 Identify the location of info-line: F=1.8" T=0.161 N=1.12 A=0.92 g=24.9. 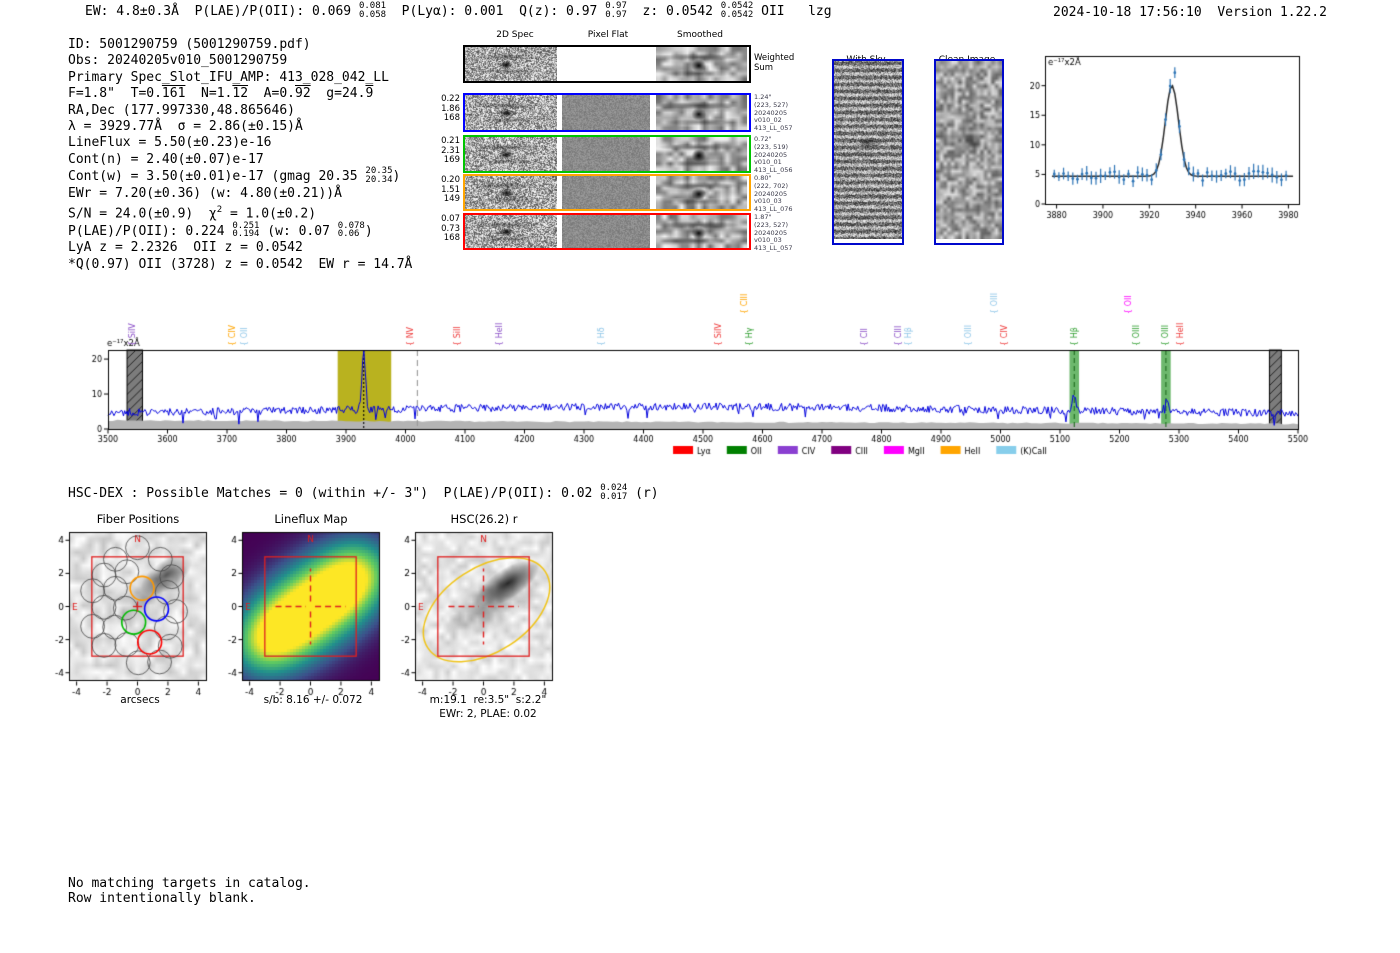
(221, 94).